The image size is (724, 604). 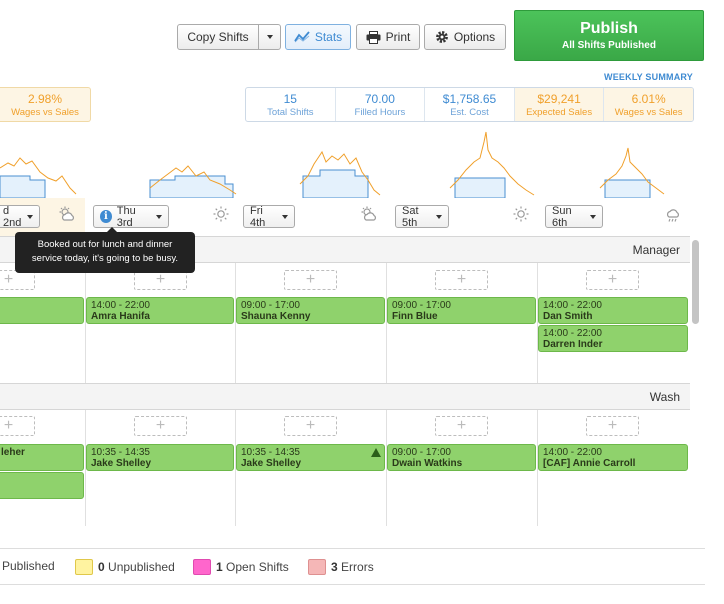 What do you see at coordinates (559, 99) in the screenshot?
I see `stat-value: $29,241` at bounding box center [559, 99].